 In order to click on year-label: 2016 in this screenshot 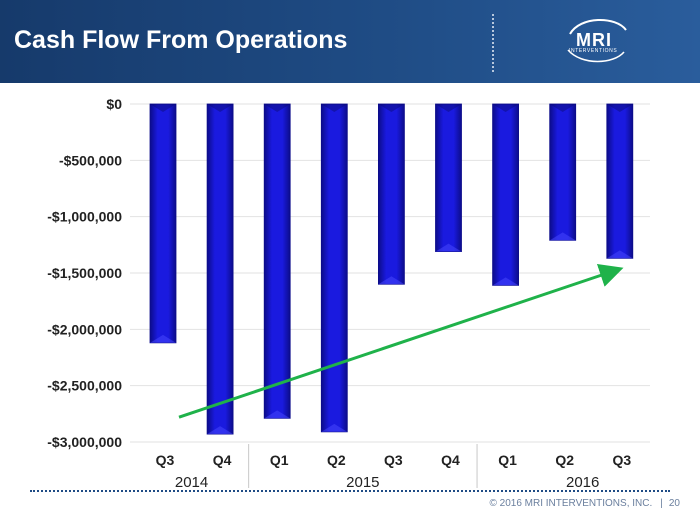, I will do `click(582, 482)`.